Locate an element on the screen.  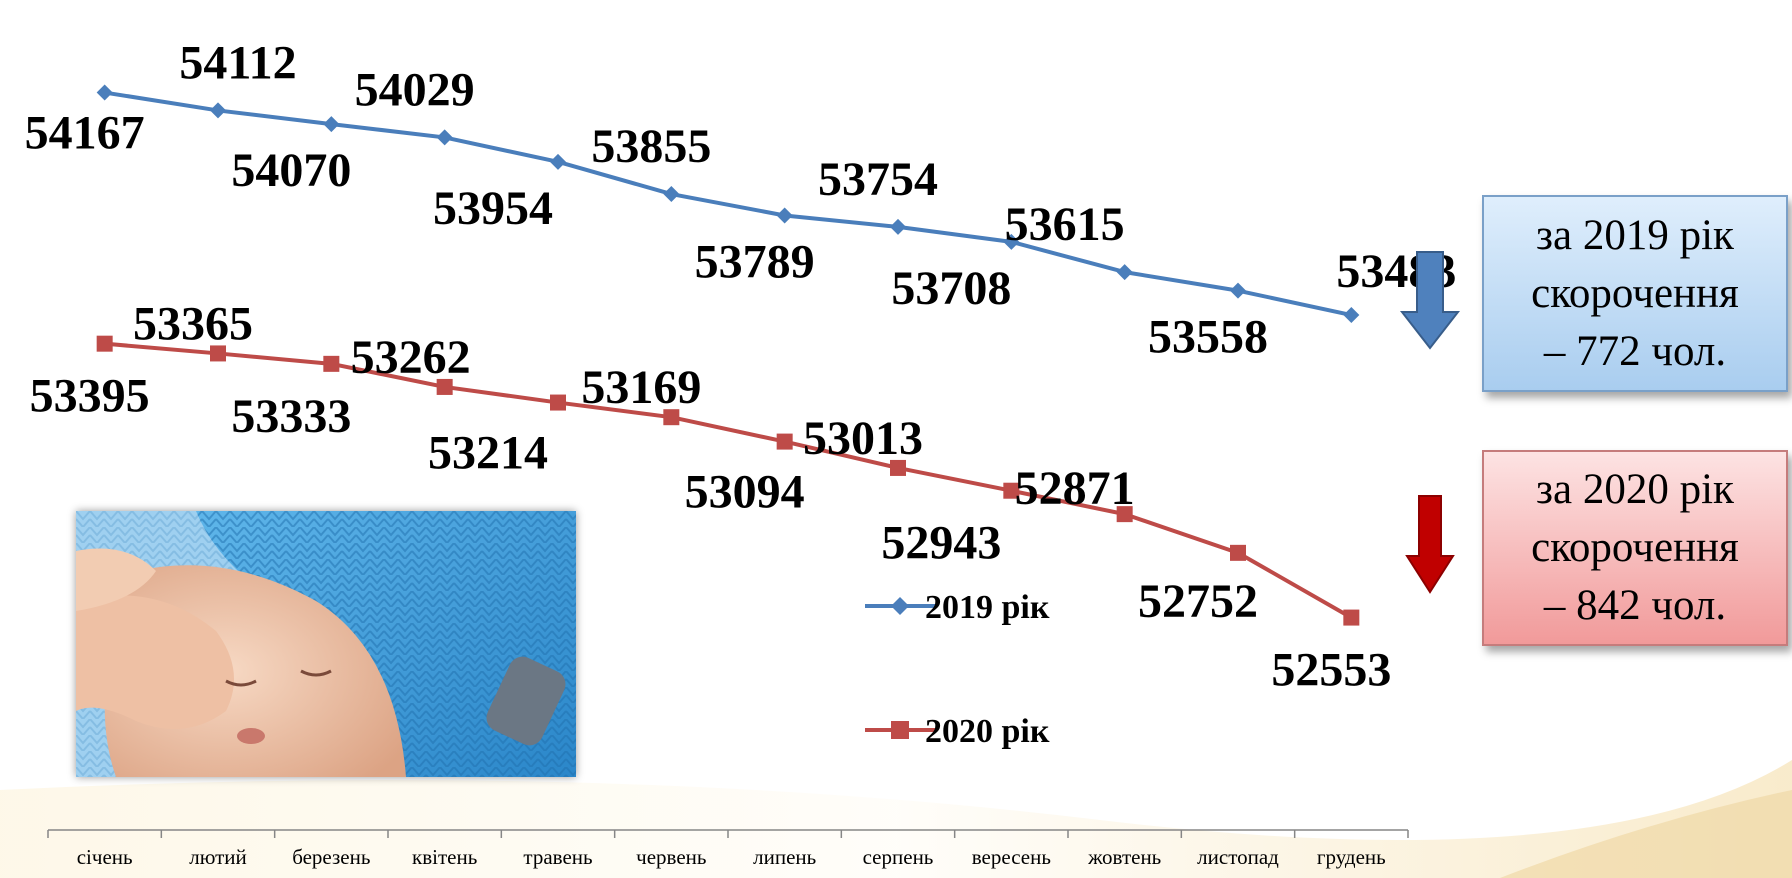
data-label: 53214 is located at coordinates (488, 453).